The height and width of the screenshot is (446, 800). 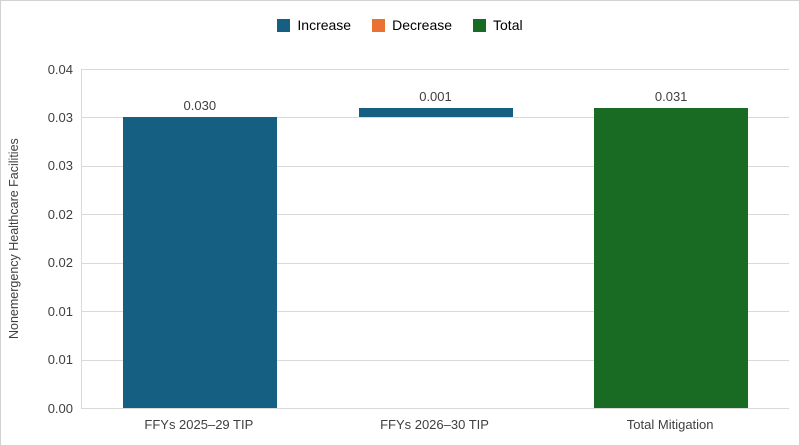 What do you see at coordinates (284, 25) in the screenshot?
I see `legend-swatch-increase-icon` at bounding box center [284, 25].